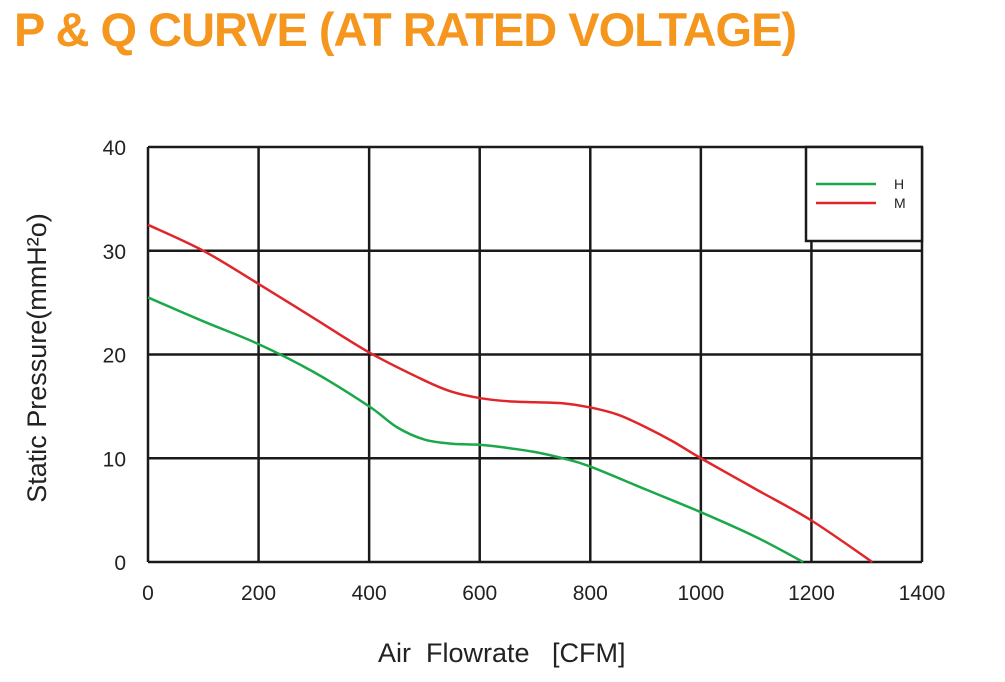  What do you see at coordinates (258, 593) in the screenshot?
I see `x-tick-label: 200` at bounding box center [258, 593].